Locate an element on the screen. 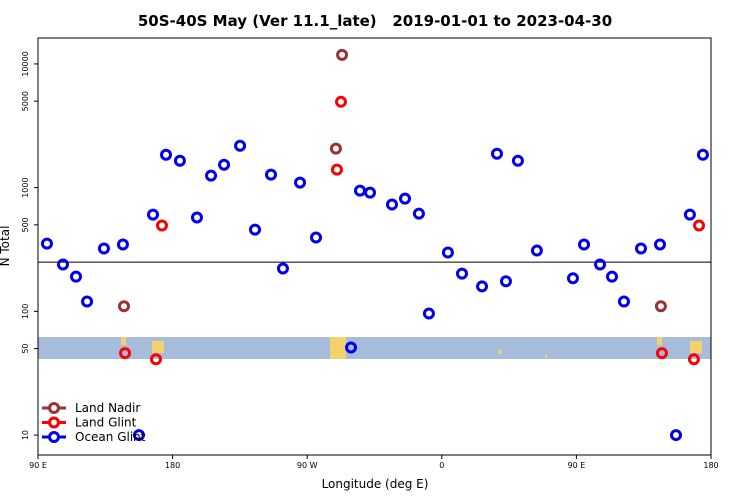  x-axis-label: Longitude (deg E) is located at coordinates (375, 484).